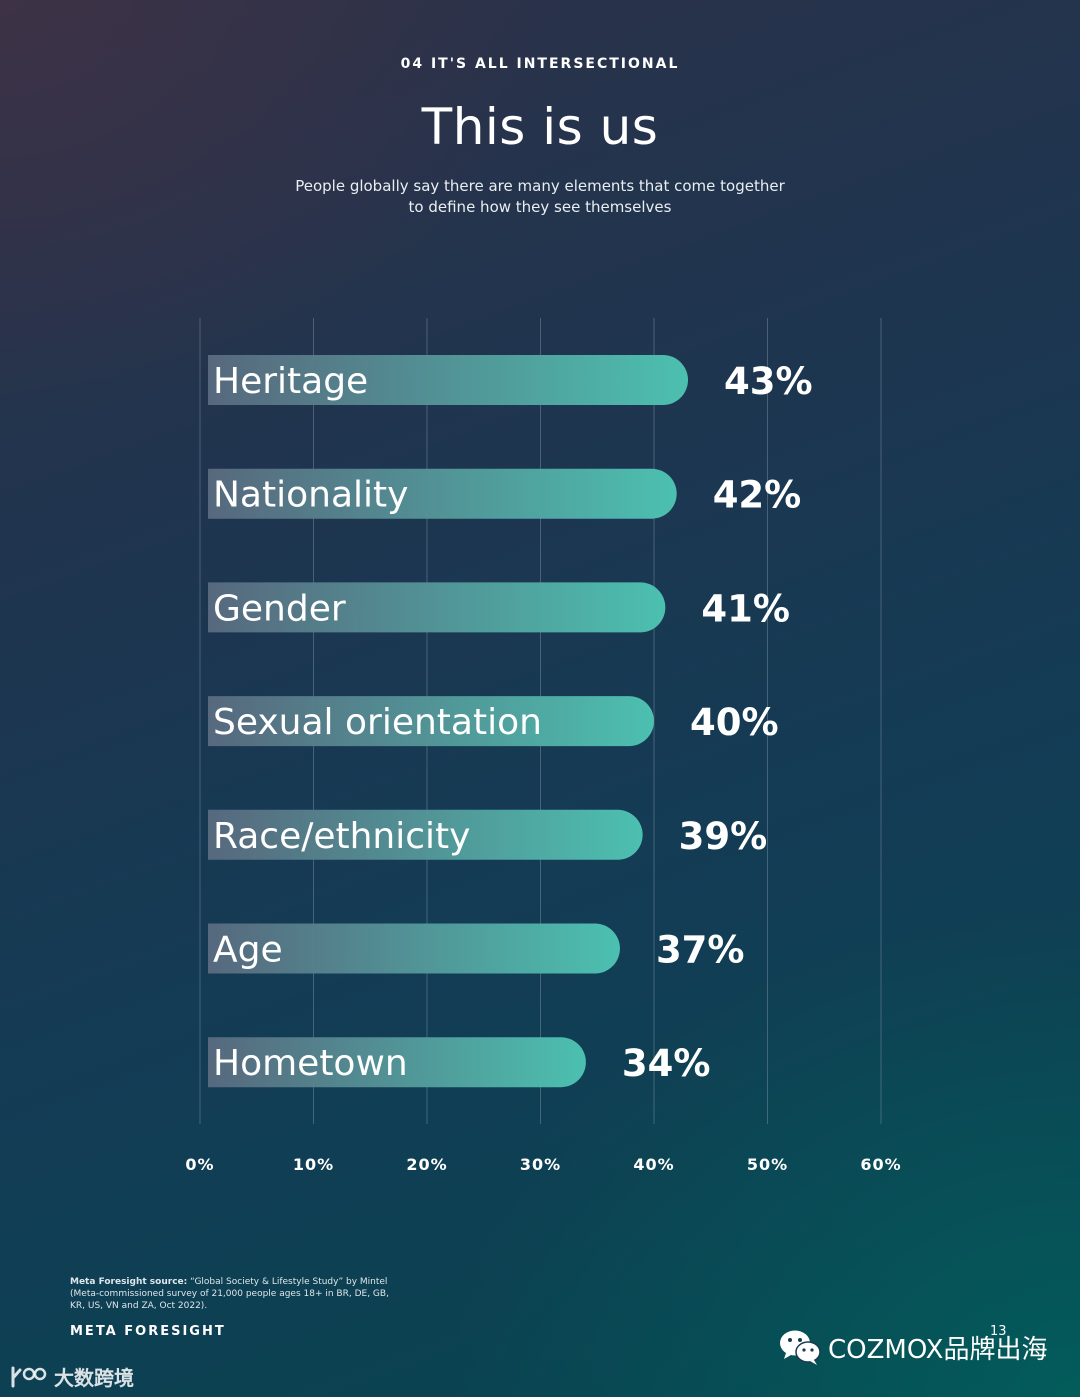  I want to click on chart-x-axis: 0% 10% 20% 30% 40% 50% 60%, so click(543, 1164).